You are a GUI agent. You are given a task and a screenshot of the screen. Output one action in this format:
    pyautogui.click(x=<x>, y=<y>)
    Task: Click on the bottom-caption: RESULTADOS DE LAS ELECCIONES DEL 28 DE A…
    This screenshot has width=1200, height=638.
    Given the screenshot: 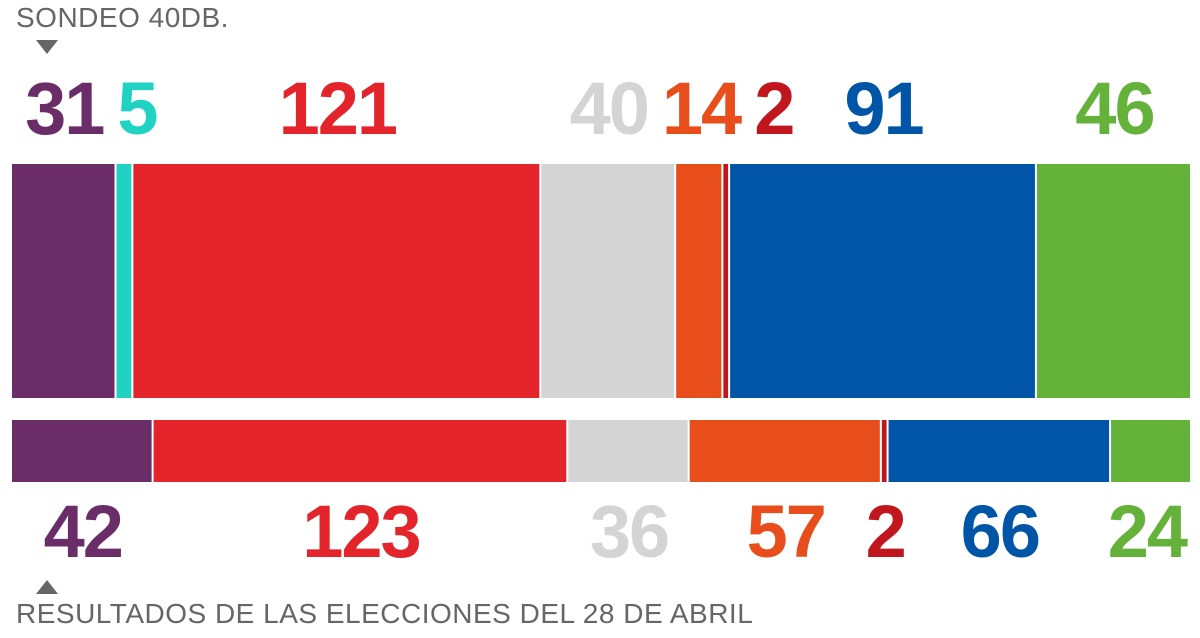 What is the action you would take?
    pyautogui.click(x=385, y=613)
    